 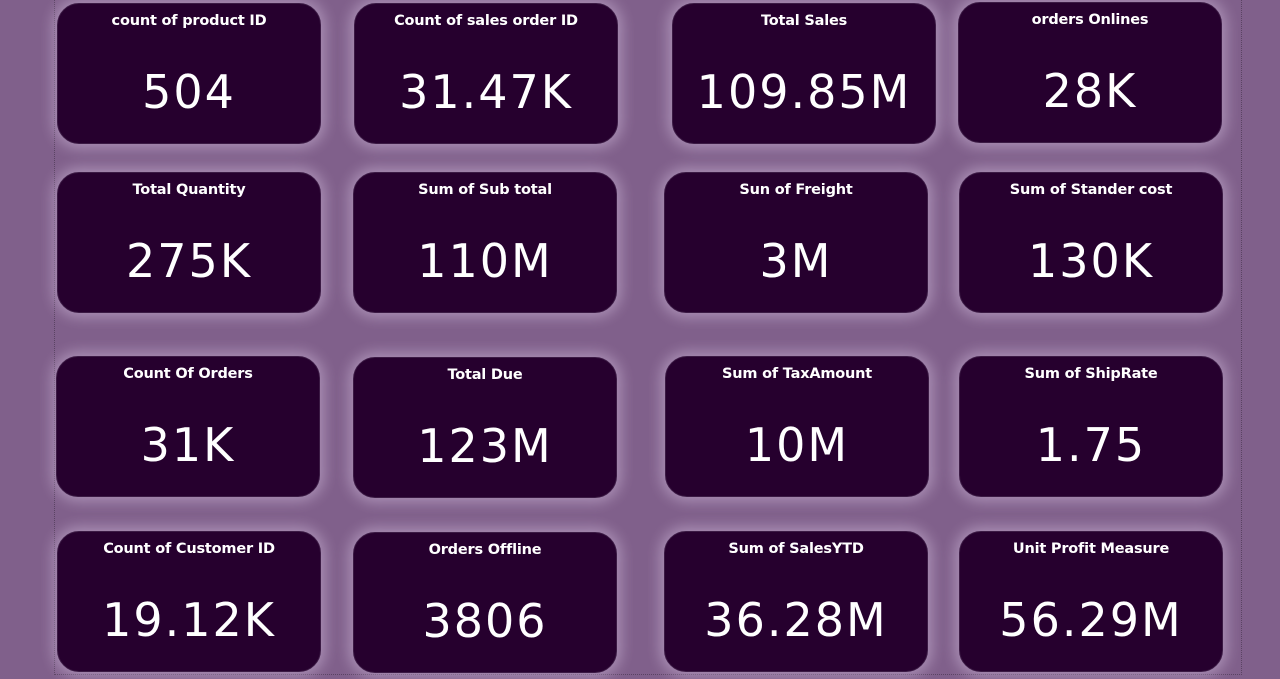 I want to click on kpi-card: Sun of Freight 3M, so click(x=796, y=242).